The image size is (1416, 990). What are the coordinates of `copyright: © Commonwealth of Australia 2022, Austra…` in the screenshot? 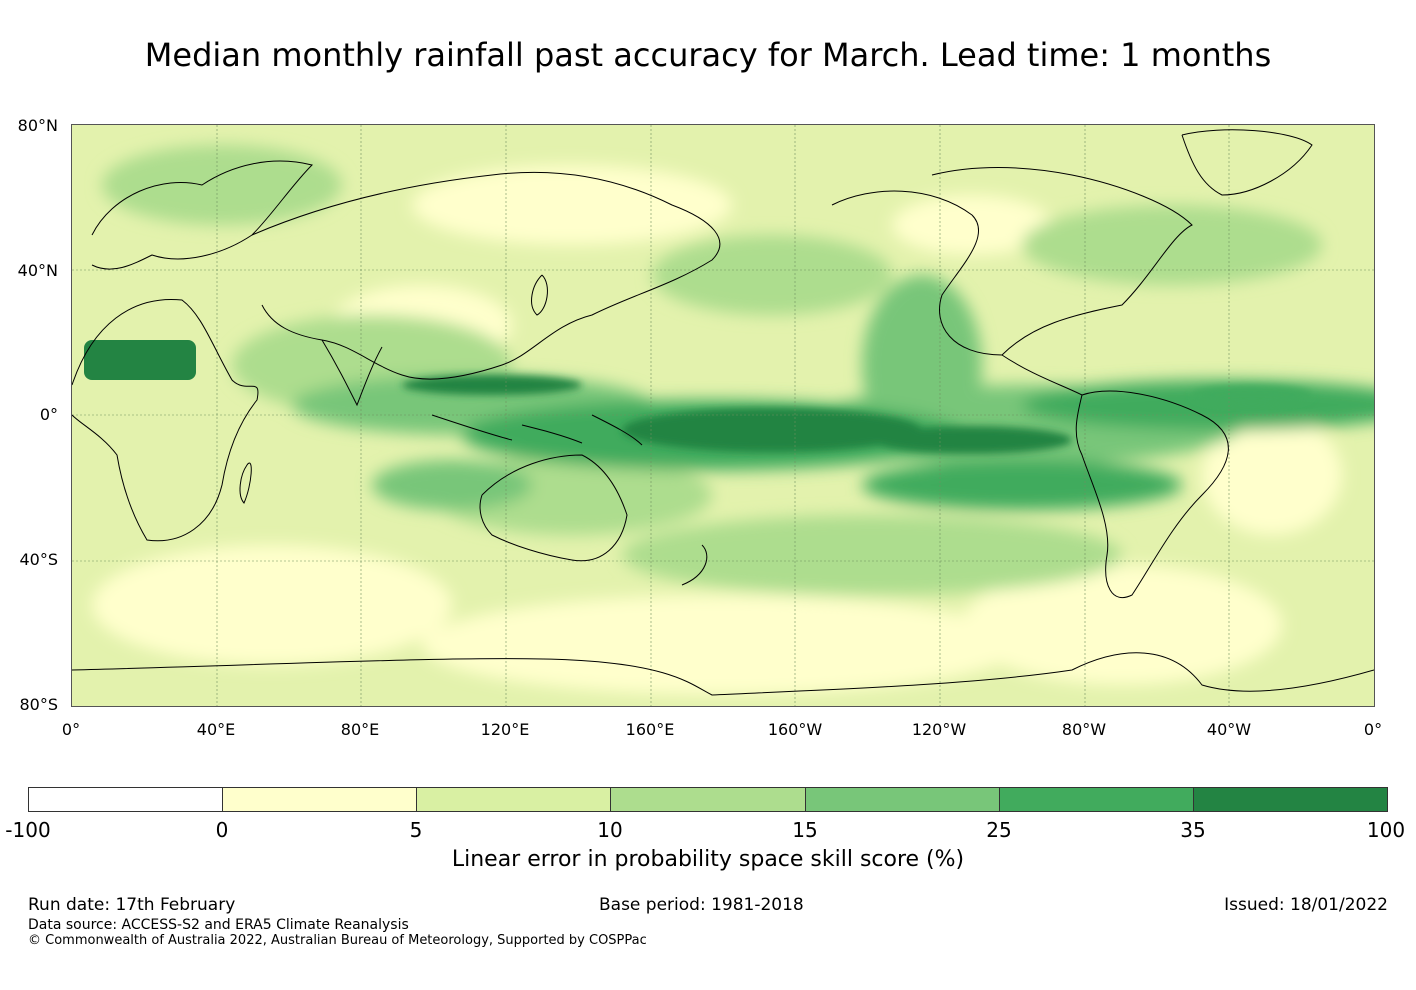 It's located at (337, 940).